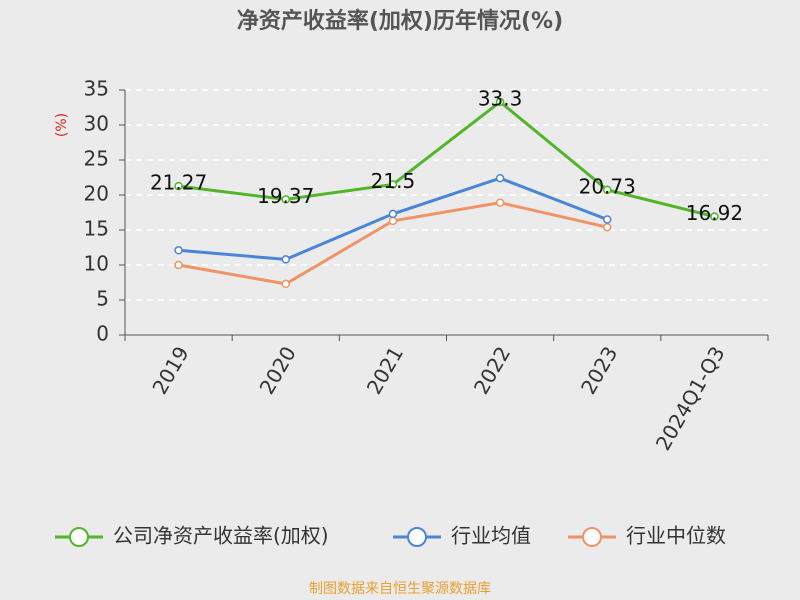  What do you see at coordinates (492, 370) in the screenshot?
I see `x-tick-label: 2022` at bounding box center [492, 370].